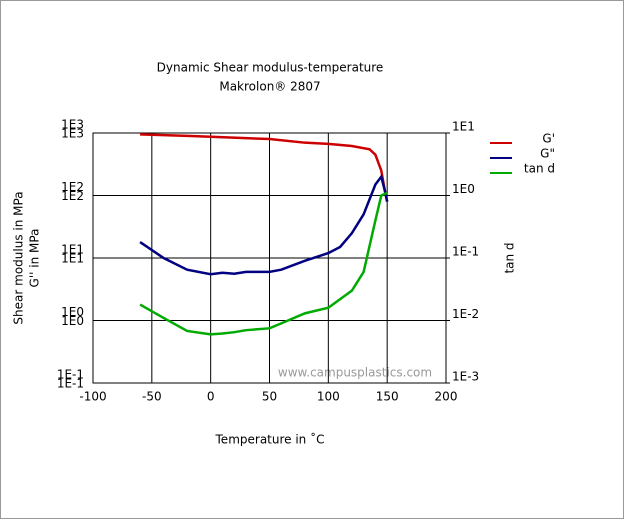  Describe the element at coordinates (355, 373) in the screenshot. I see `watermark: www.campusplastics.com` at that location.